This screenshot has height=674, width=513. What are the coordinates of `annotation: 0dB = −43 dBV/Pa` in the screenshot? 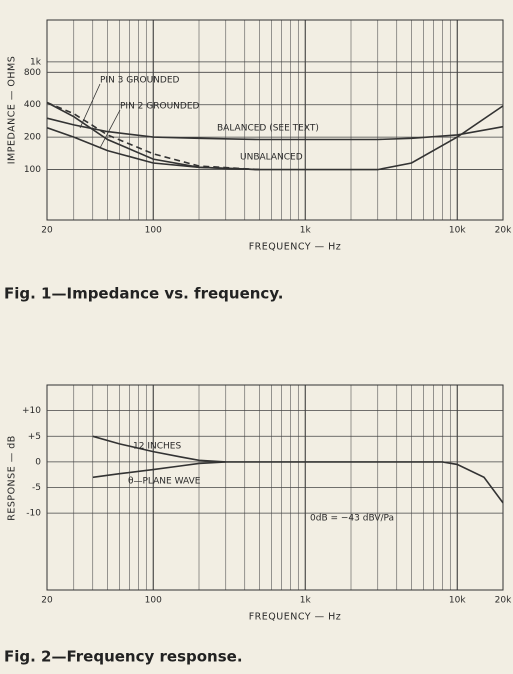 It's located at (352, 519).